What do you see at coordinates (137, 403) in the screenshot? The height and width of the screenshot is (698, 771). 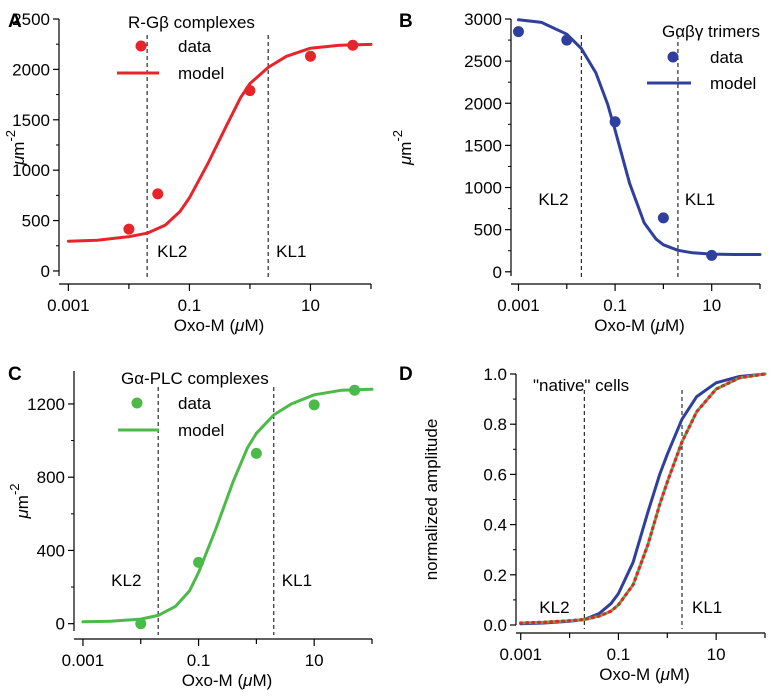 I see `legend-marker-data-c` at bounding box center [137, 403].